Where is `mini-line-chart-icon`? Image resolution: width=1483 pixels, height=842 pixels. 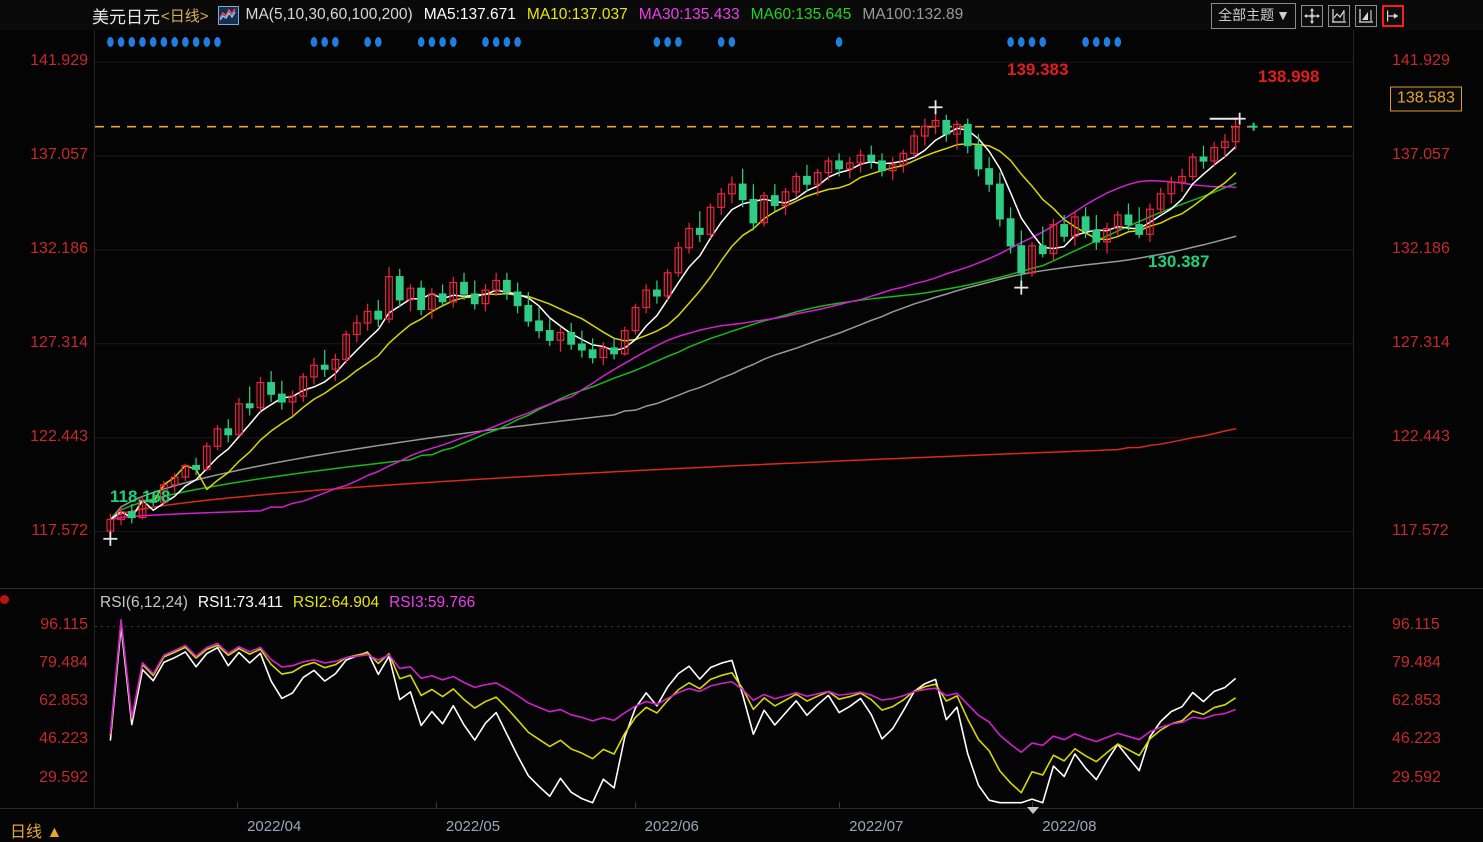 mini-line-chart-icon is located at coordinates (228, 15).